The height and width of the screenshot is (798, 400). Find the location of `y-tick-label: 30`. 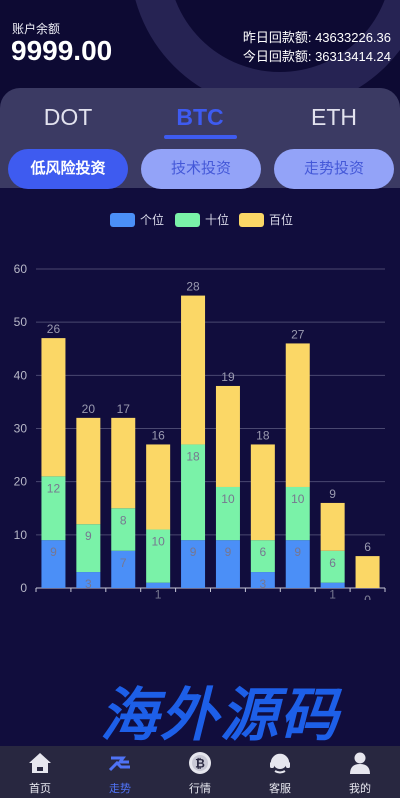

y-tick-label: 30 is located at coordinates (21, 429).